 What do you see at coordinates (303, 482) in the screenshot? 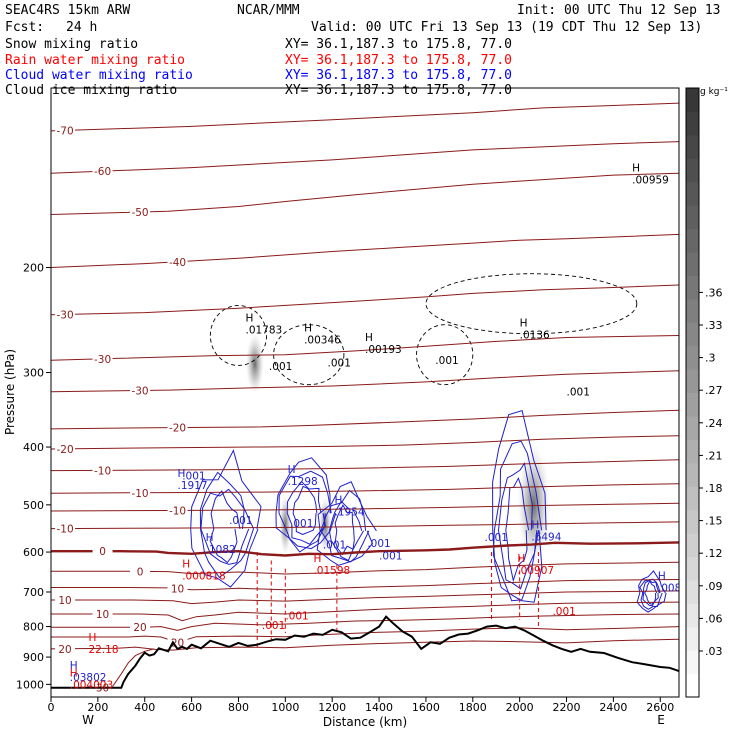
I see `maximum-value-label: .1298` at bounding box center [303, 482].